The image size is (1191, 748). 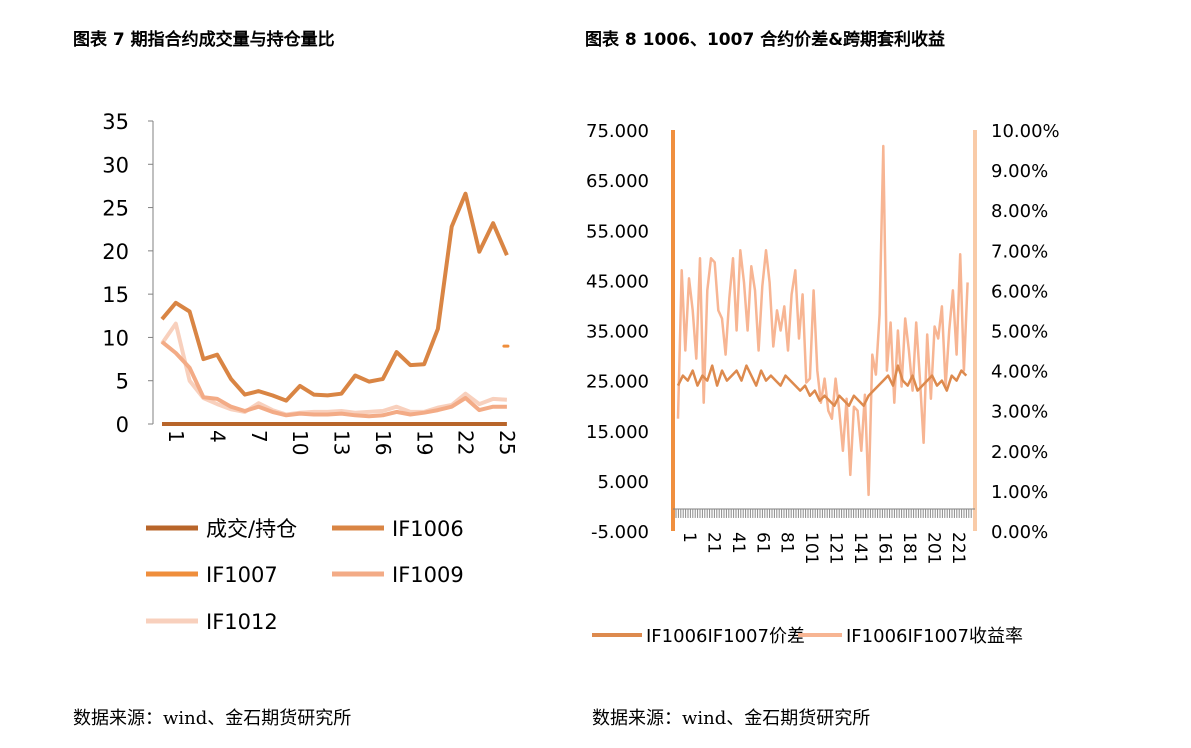 I want to click on left-y-tick-label: 25.000, so click(x=617, y=382).